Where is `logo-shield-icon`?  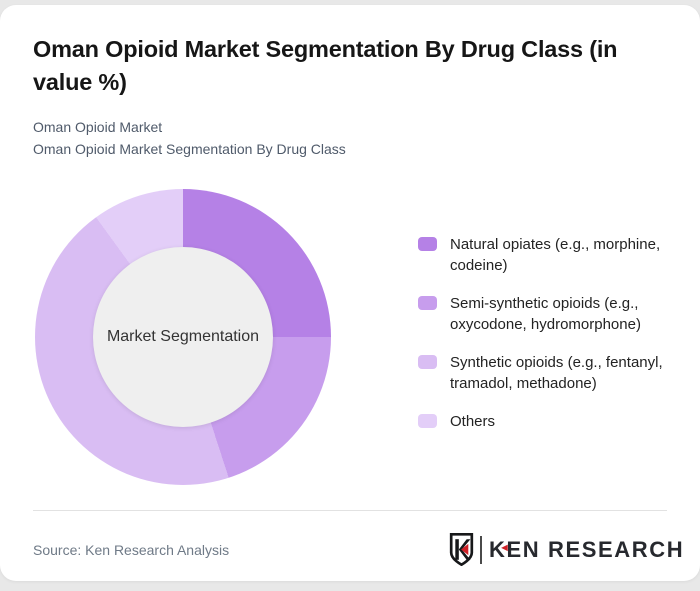 logo-shield-icon is located at coordinates (461, 549).